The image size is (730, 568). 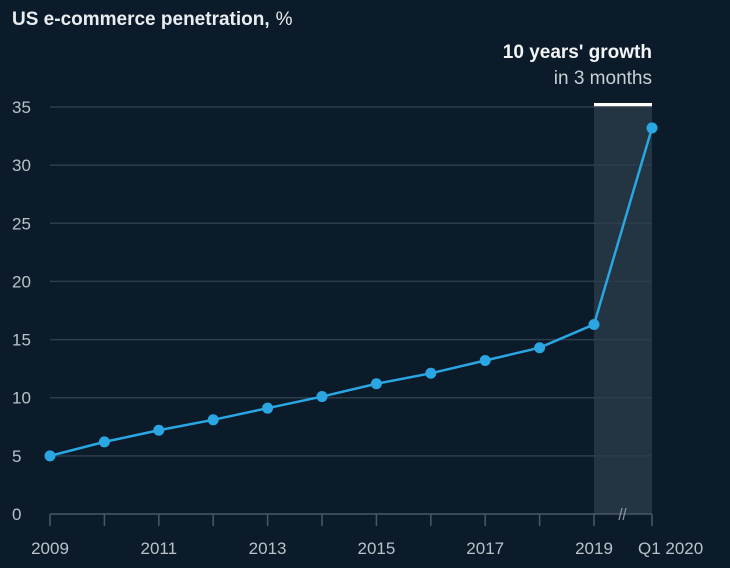 I want to click on y-tick-label: 20, so click(x=21, y=281).